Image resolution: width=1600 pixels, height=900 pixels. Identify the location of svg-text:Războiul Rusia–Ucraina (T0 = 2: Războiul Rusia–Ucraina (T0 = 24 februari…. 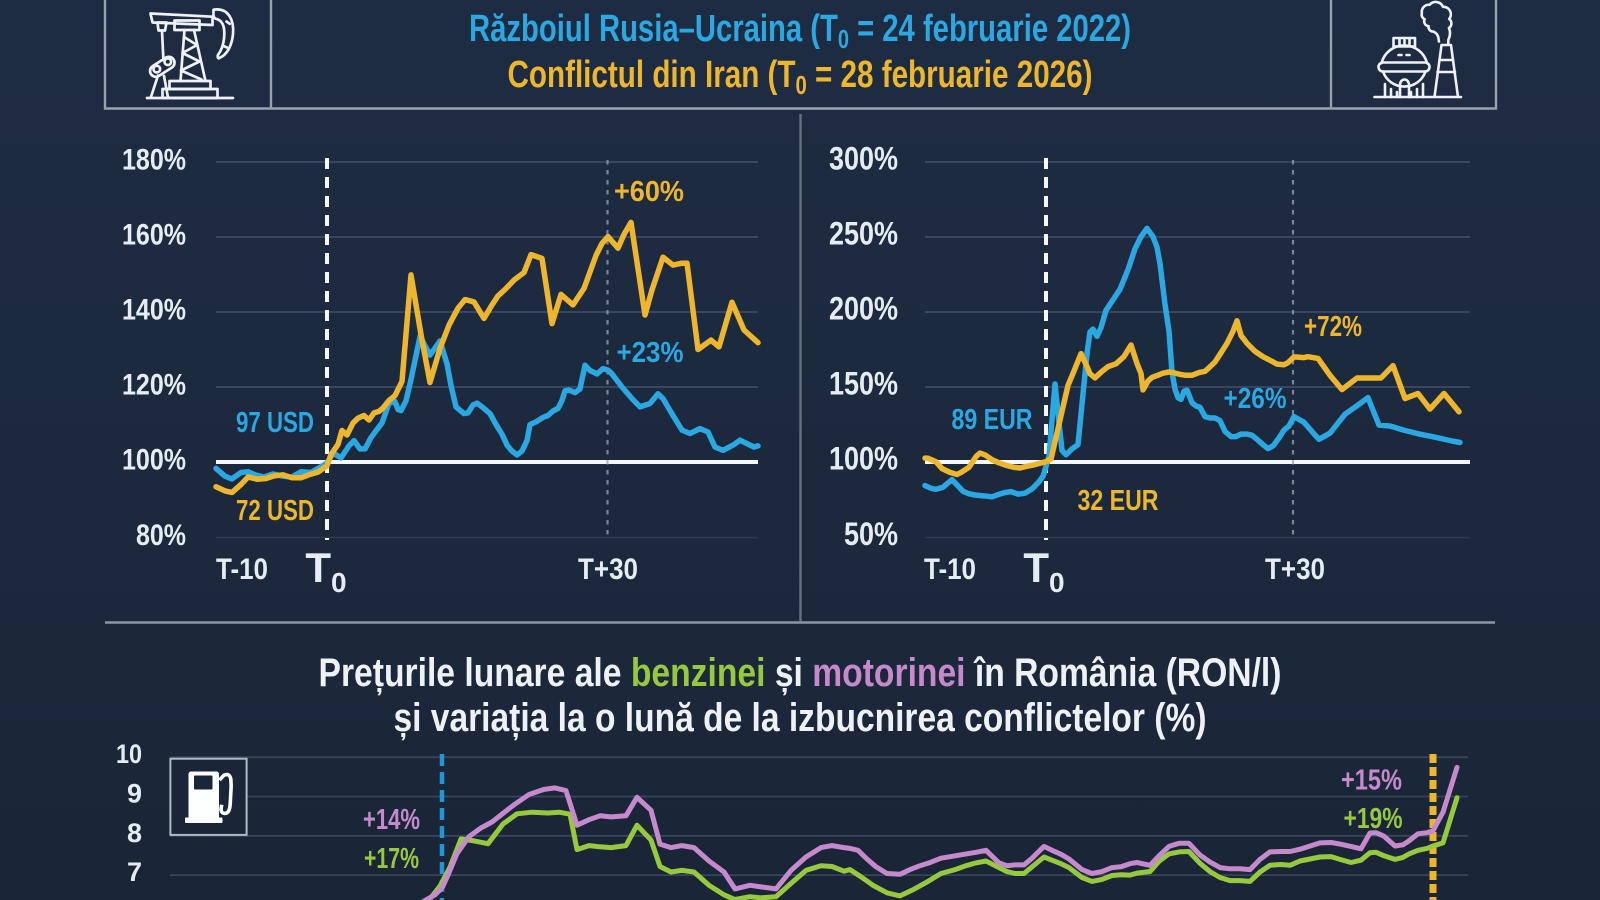
(800, 31).